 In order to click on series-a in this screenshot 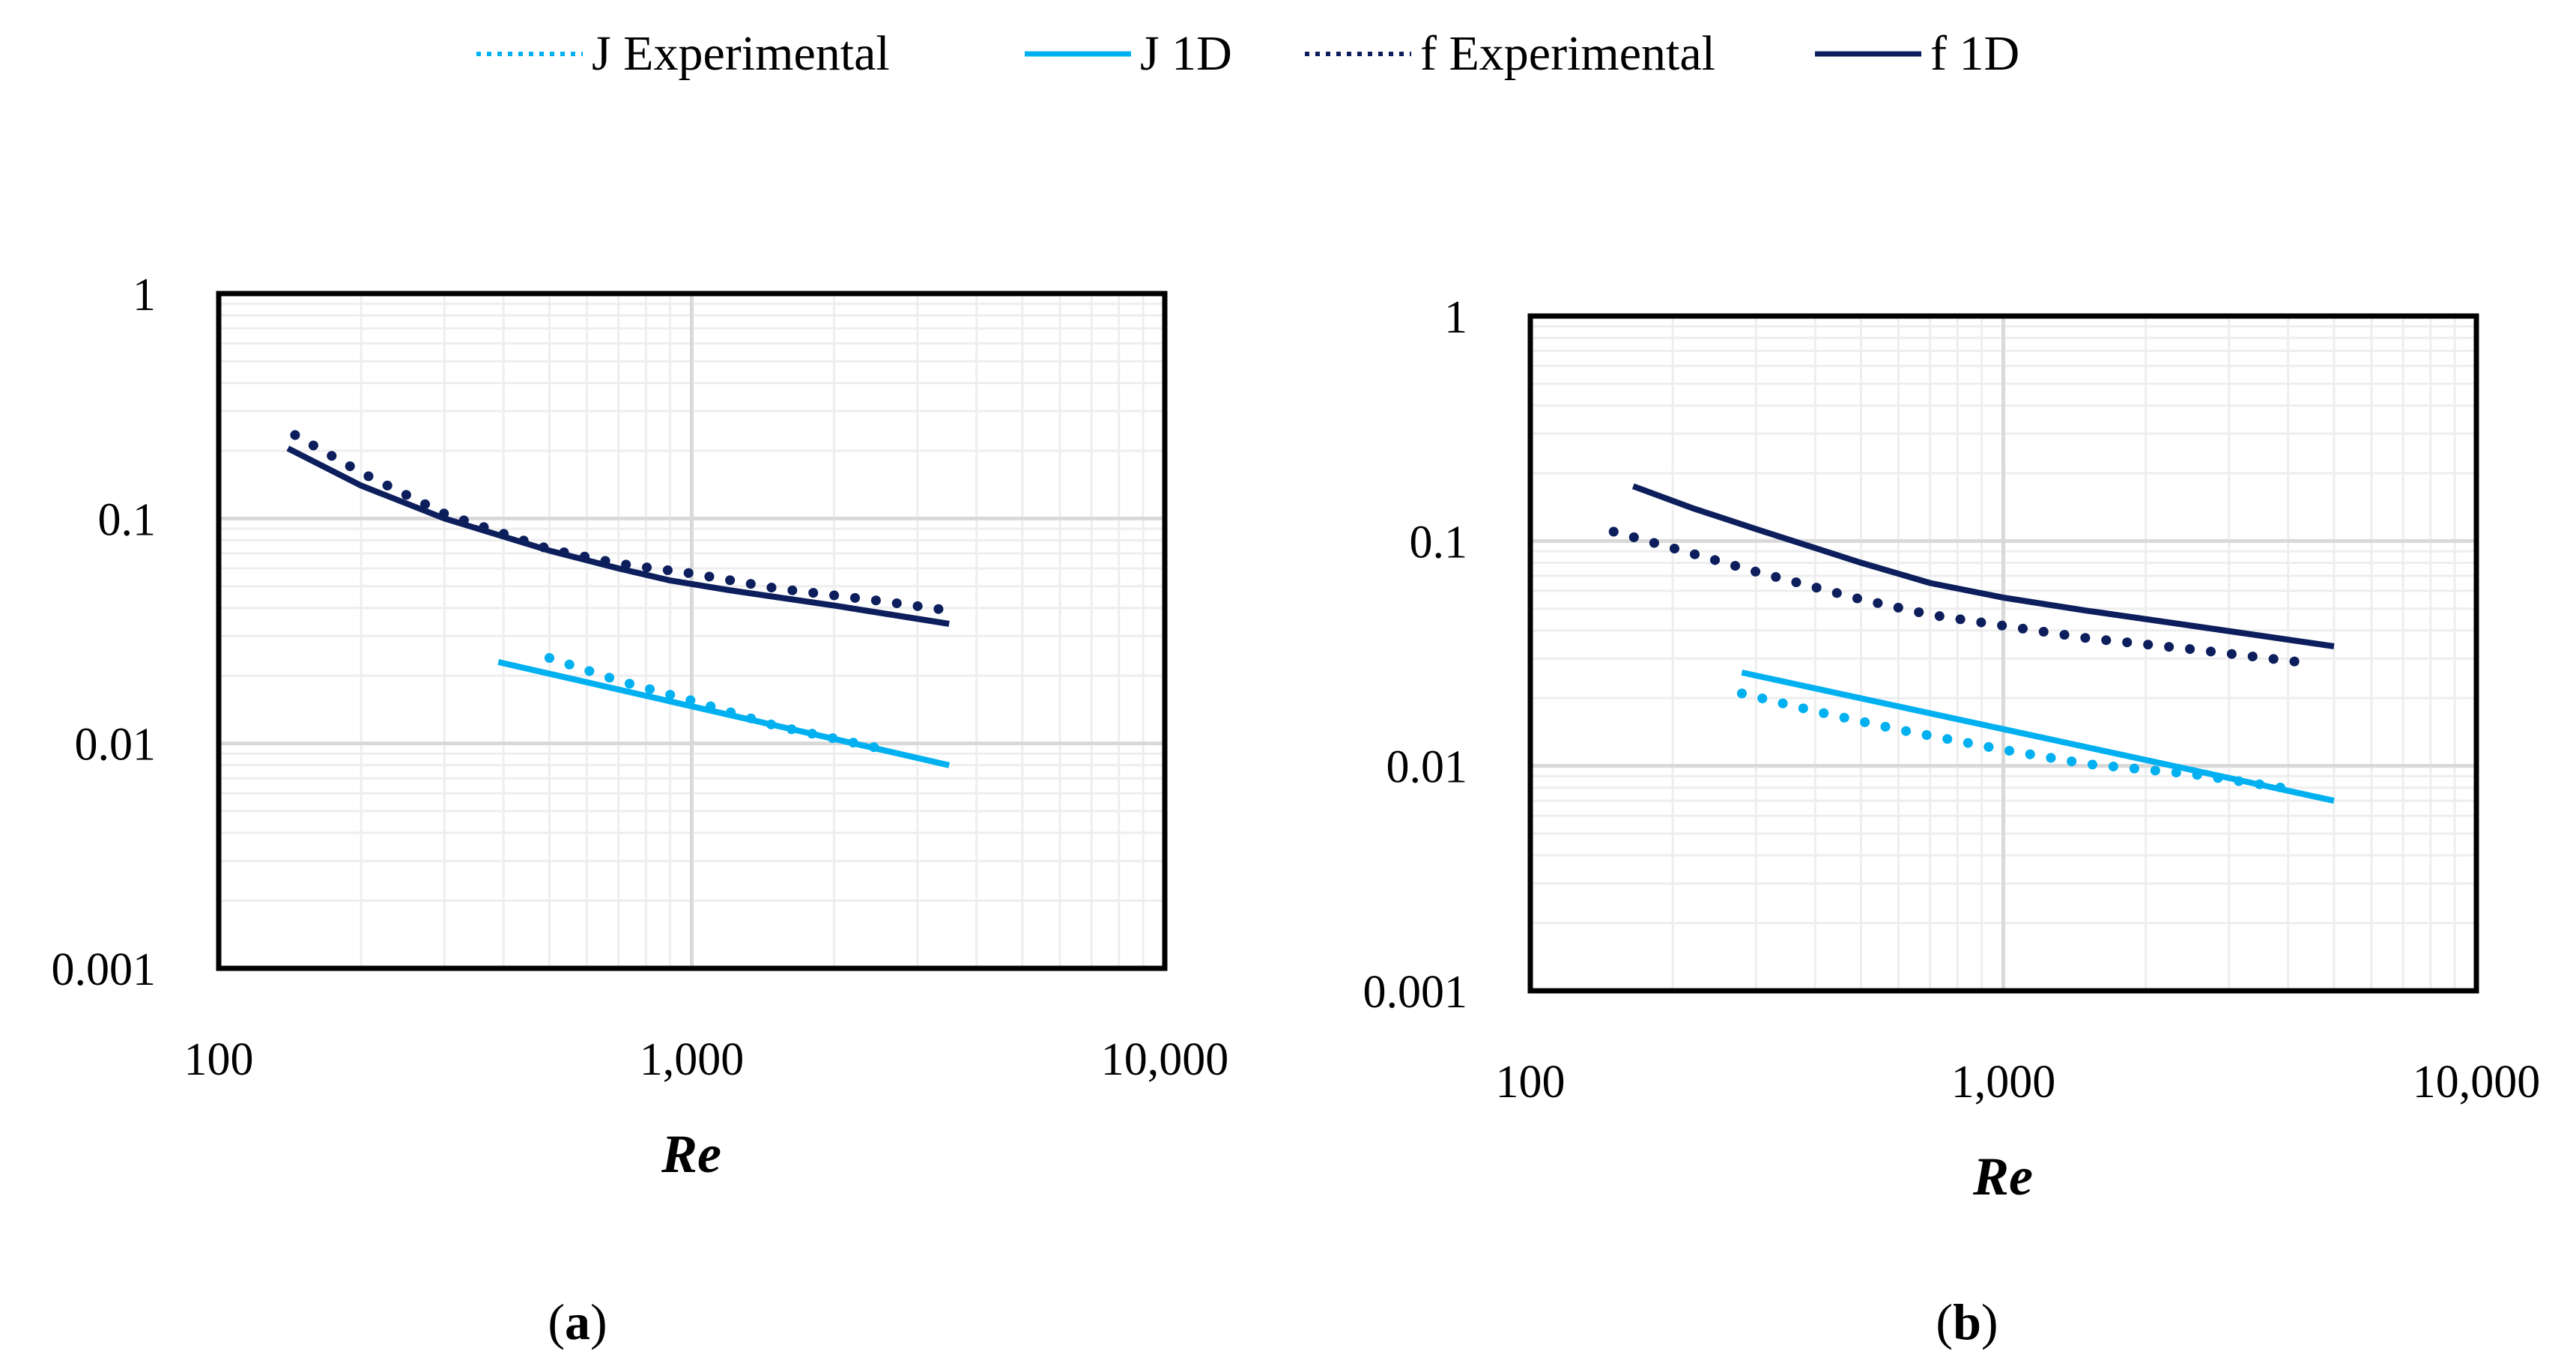, I will do `click(620, 599)`.